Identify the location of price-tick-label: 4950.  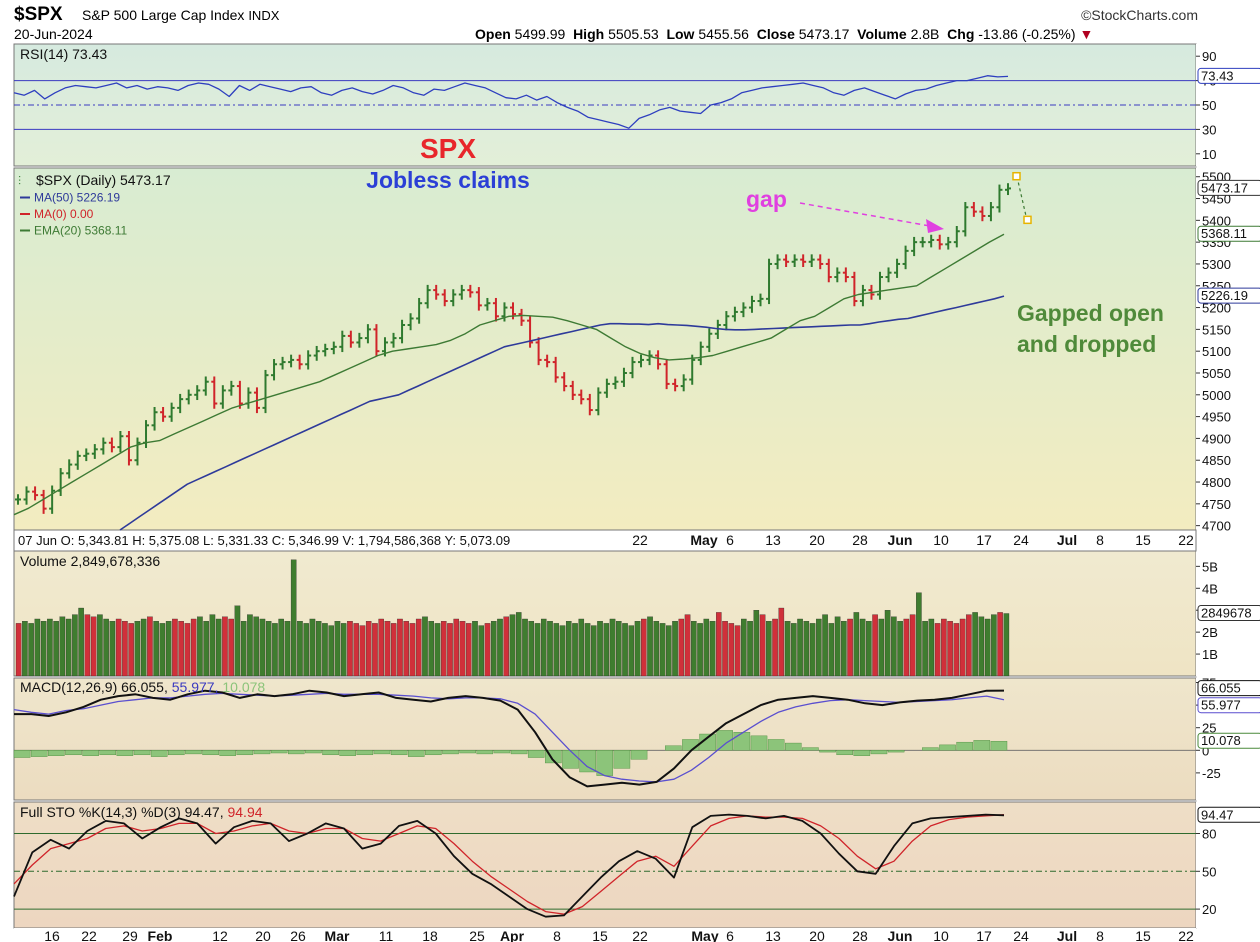
(1216, 417).